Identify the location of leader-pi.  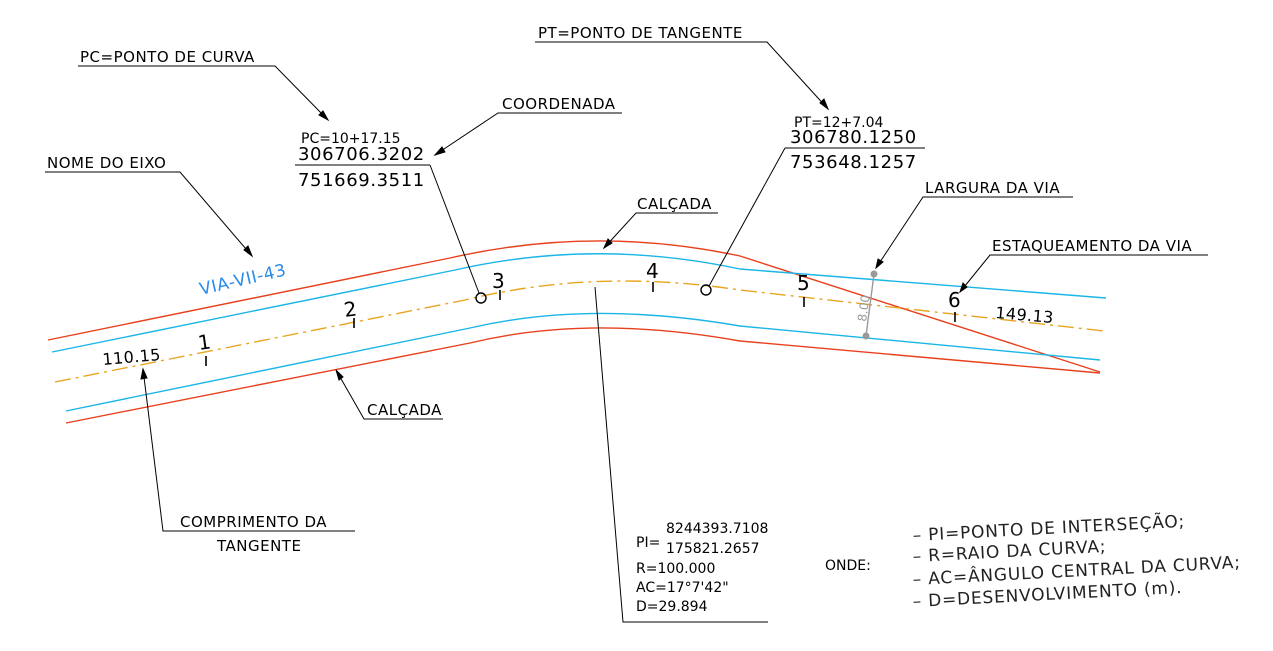
(681, 454).